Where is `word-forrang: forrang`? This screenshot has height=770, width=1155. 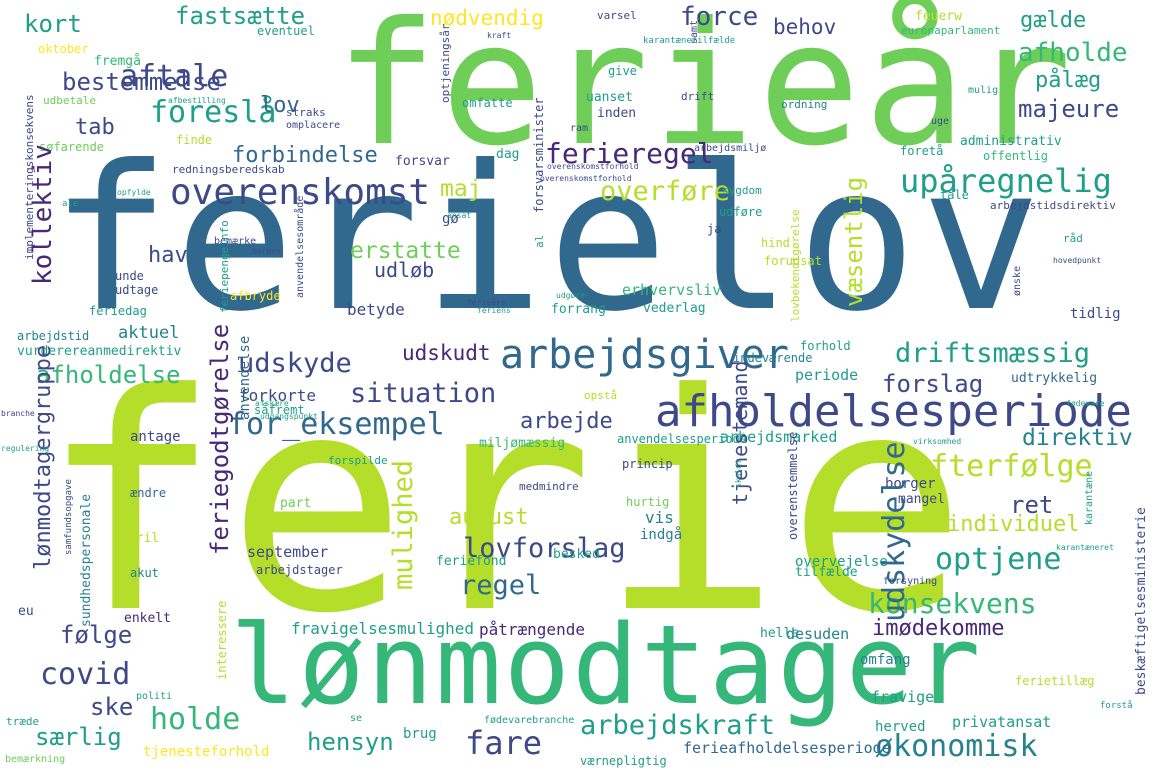
word-forrang: forrang is located at coordinates (578, 309).